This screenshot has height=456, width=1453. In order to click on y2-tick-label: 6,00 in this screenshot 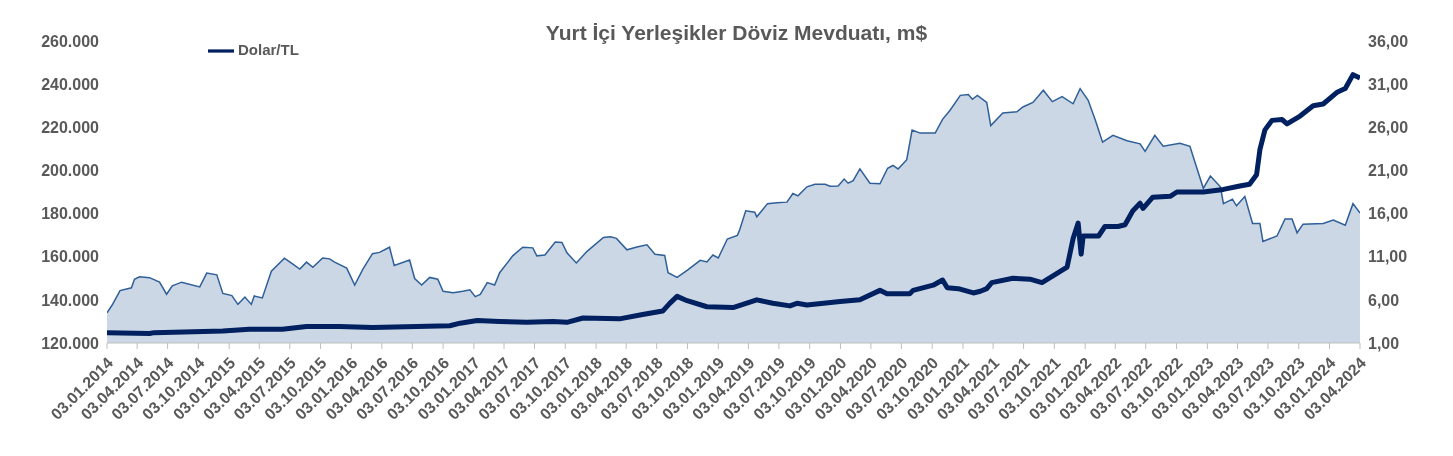, I will do `click(1384, 300)`.